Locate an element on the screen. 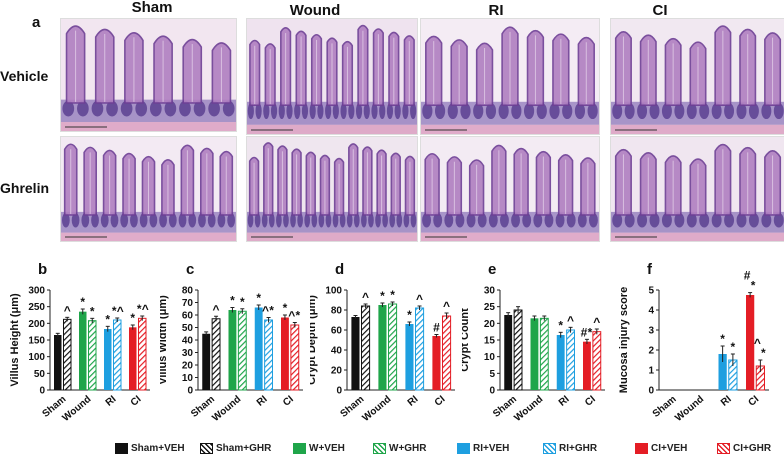 This screenshot has width=784, height=458. y-tick-label: 80 is located at coordinates (188, 291).